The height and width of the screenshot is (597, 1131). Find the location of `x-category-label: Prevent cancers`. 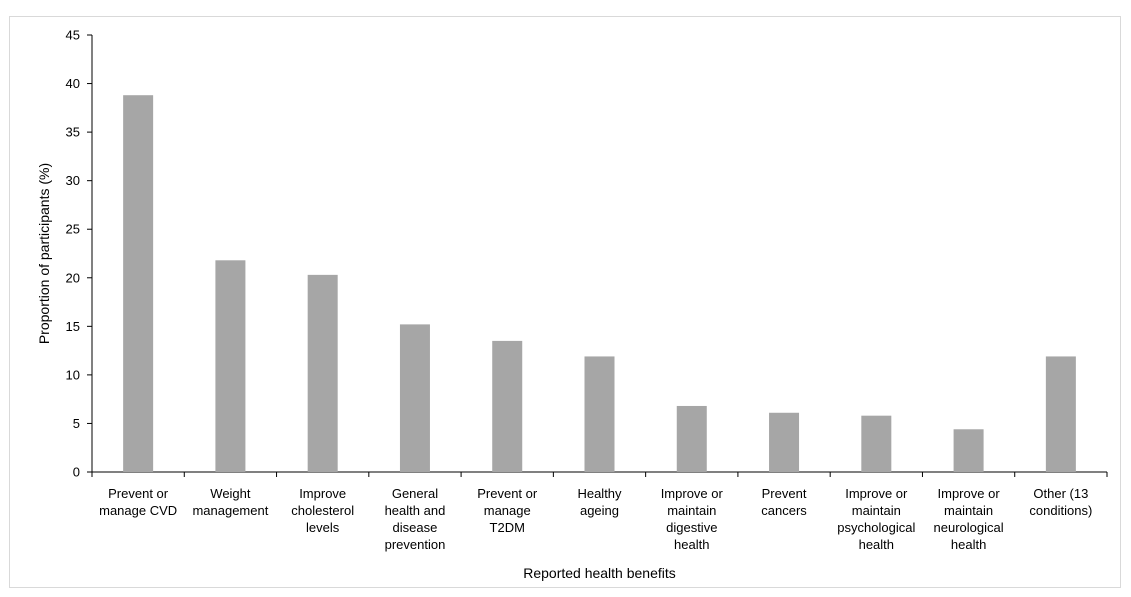

x-category-label: Prevent cancers is located at coordinates (784, 502).